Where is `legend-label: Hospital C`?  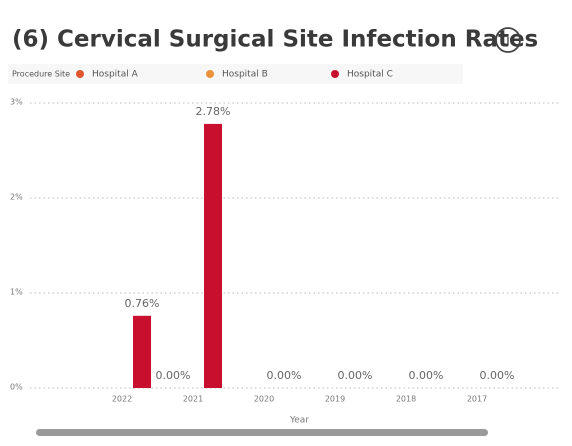
legend-label: Hospital C is located at coordinates (370, 75).